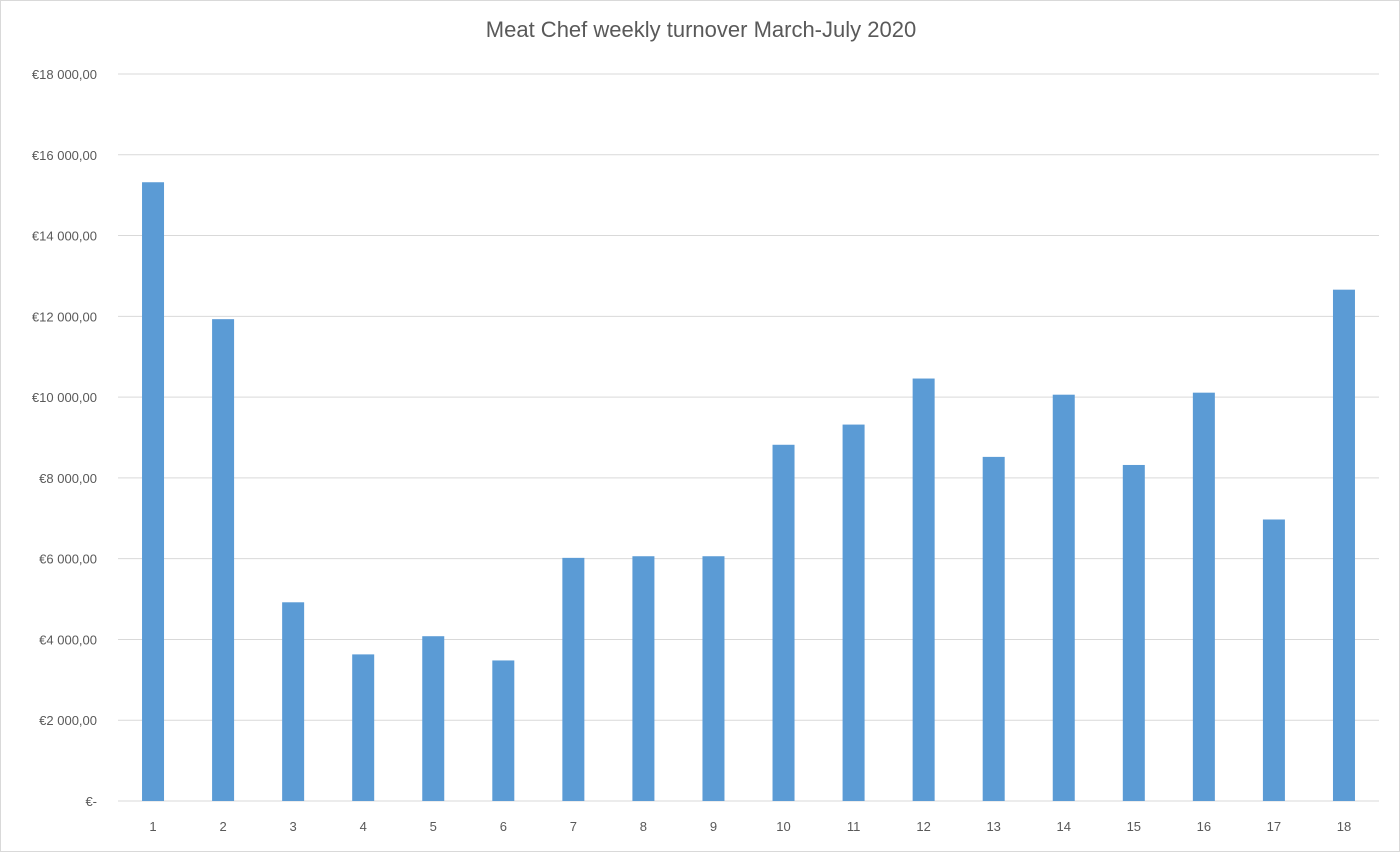 The image size is (1400, 852). Describe the element at coordinates (68, 720) in the screenshot. I see `y-tick-label: €2 000,00` at that location.